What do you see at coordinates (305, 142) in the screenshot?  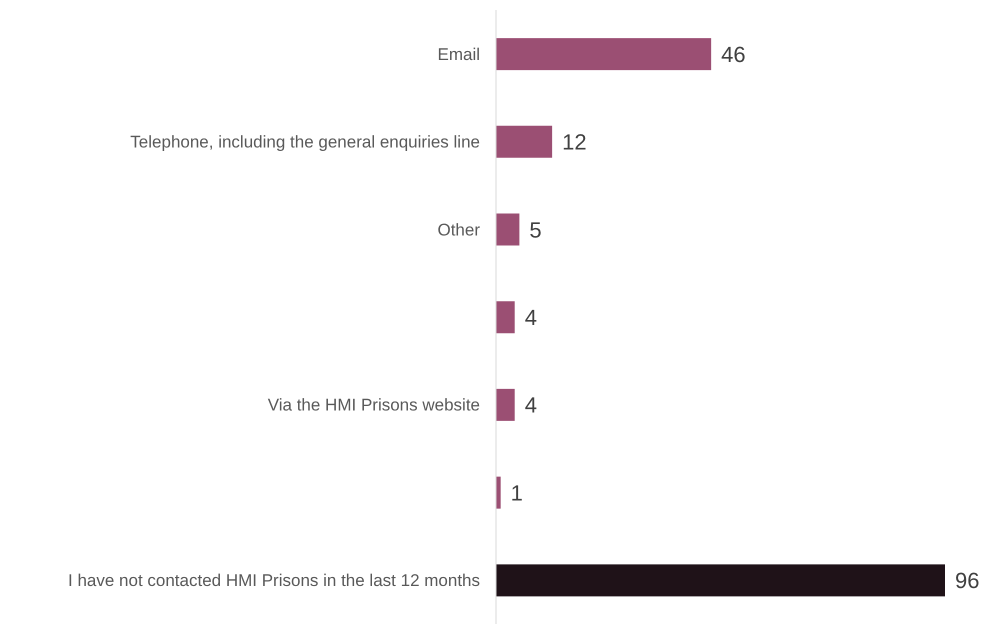 I see `y-tick-label: Telephone, including the general enquiries line` at bounding box center [305, 142].